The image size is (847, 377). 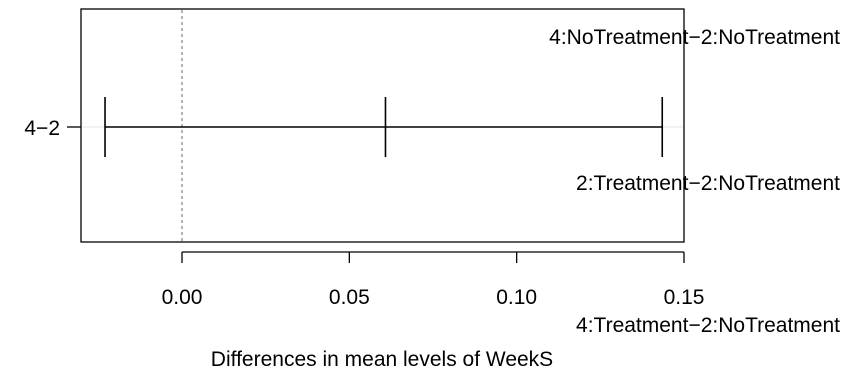 What do you see at coordinates (708, 183) in the screenshot?
I see `annotation-label: 2:Treatment−2:NoTreatment` at bounding box center [708, 183].